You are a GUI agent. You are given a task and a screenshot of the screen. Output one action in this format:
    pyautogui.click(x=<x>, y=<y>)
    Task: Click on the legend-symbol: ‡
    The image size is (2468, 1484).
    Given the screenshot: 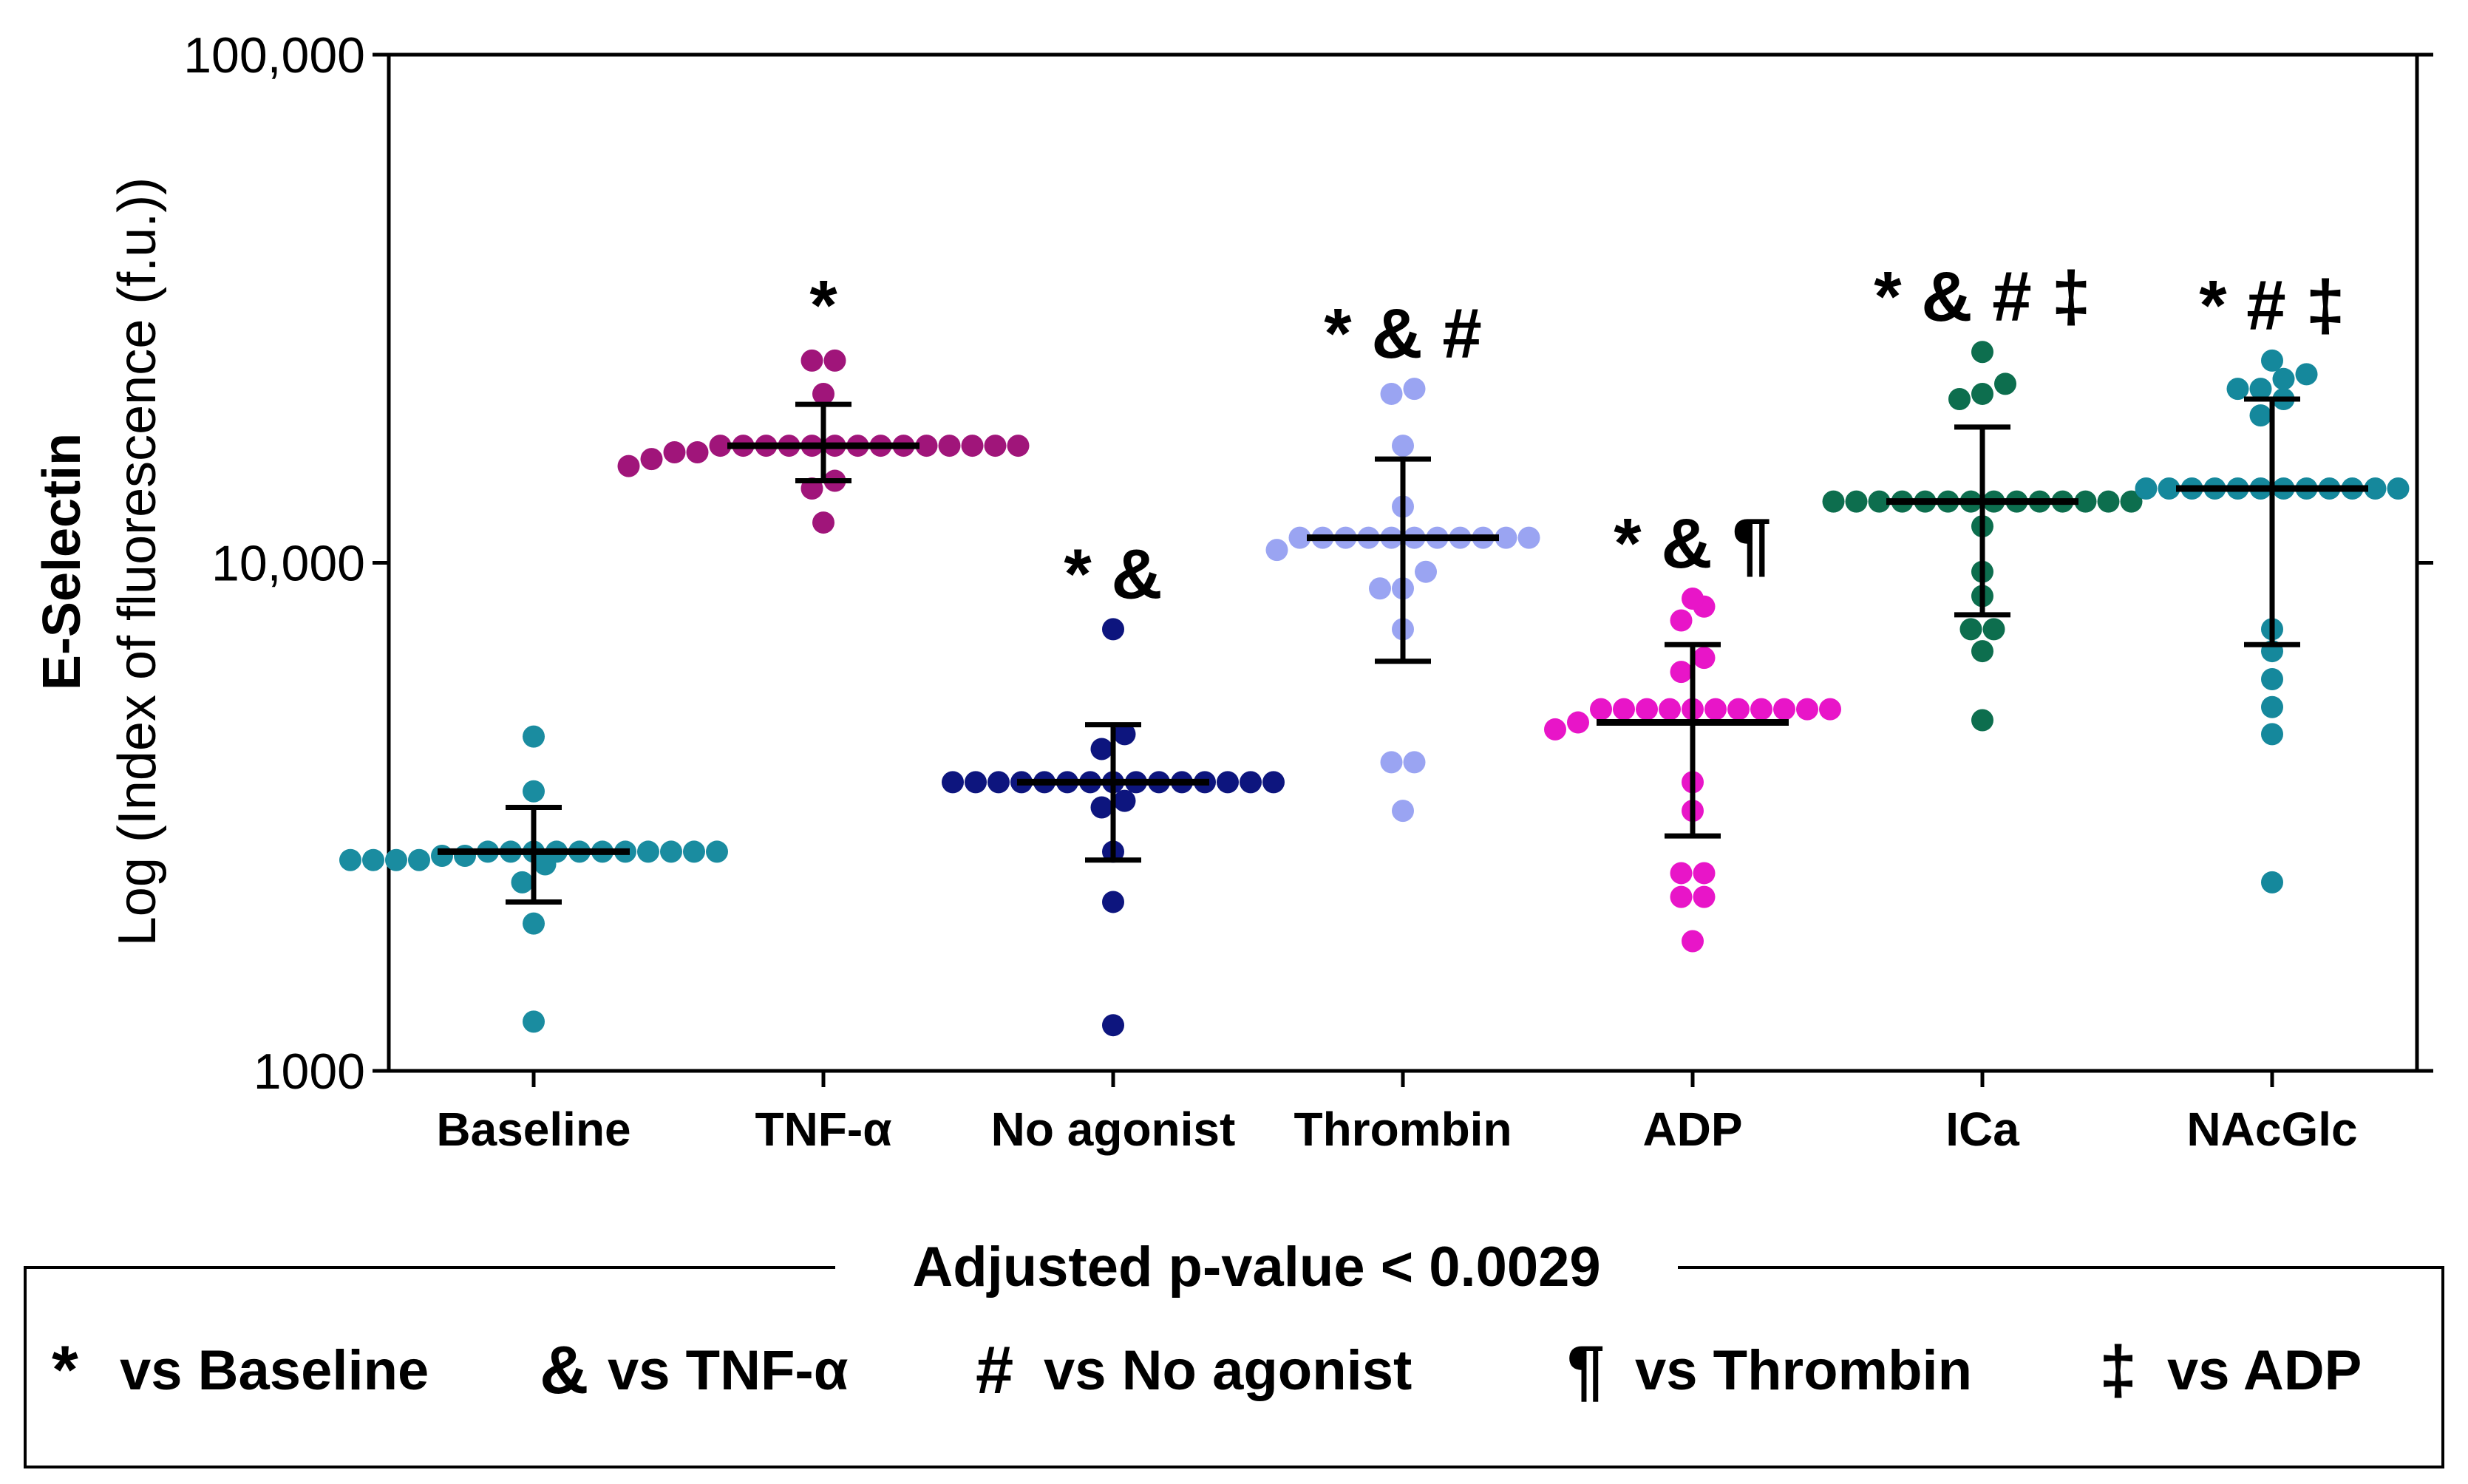 What is the action you would take?
    pyautogui.click(x=2118, y=1370)
    